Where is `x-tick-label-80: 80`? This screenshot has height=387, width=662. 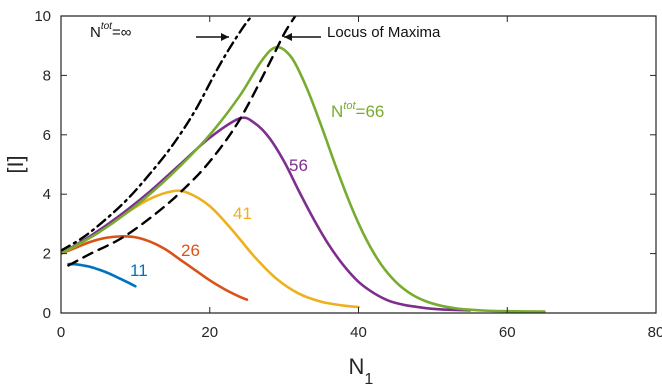
x-tick-label-80: 80 is located at coordinates (655, 332).